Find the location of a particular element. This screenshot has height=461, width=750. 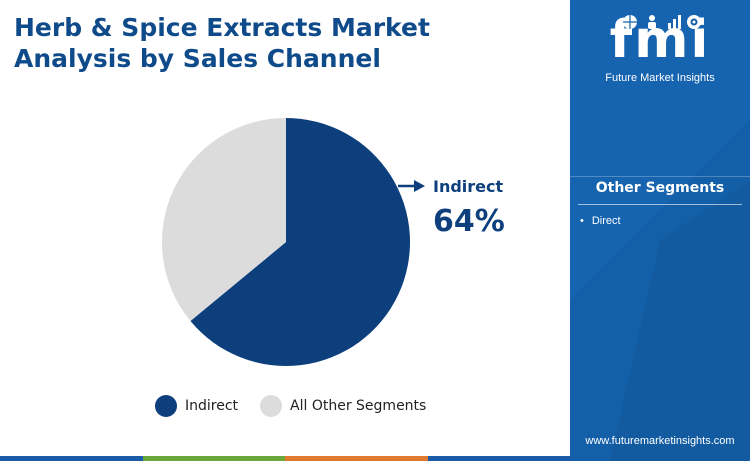

callout-label: Indirect is located at coordinates (468, 186).